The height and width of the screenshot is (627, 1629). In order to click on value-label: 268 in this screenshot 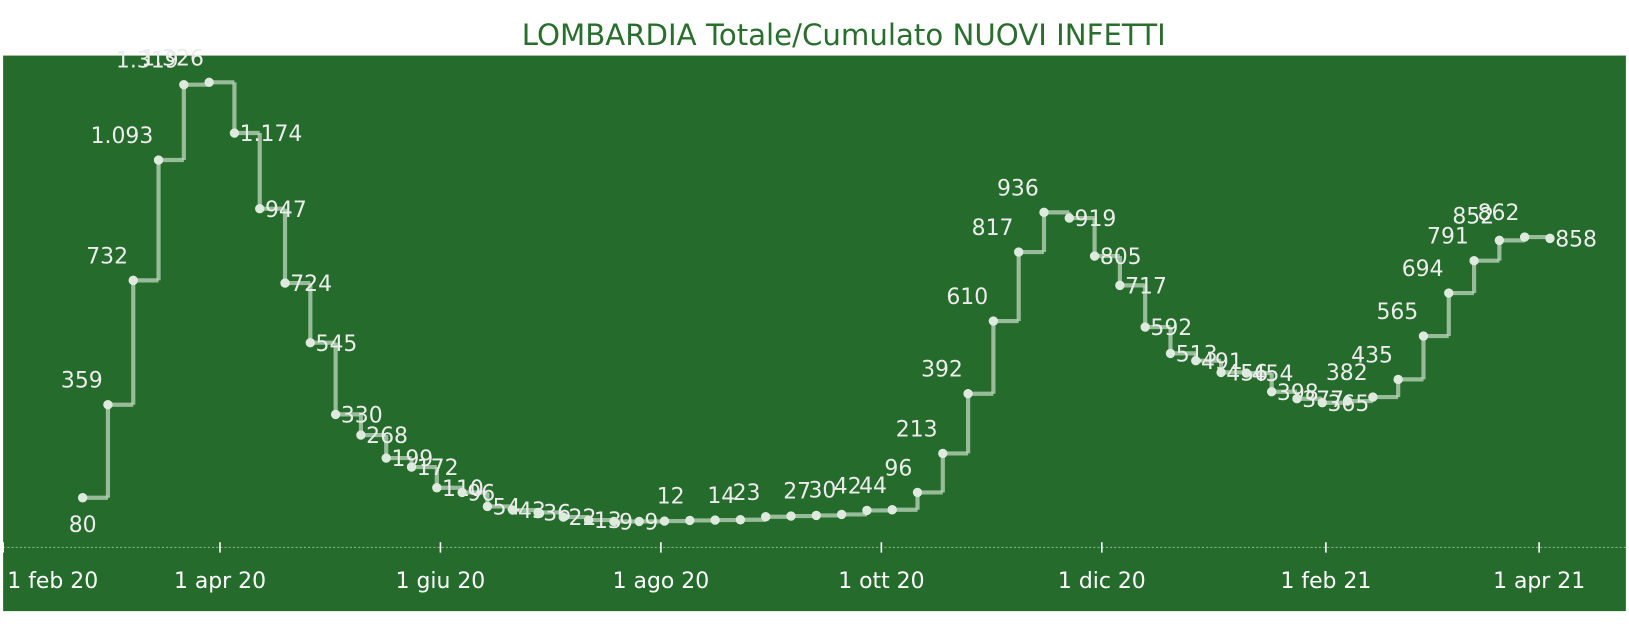, I will do `click(387, 436)`.